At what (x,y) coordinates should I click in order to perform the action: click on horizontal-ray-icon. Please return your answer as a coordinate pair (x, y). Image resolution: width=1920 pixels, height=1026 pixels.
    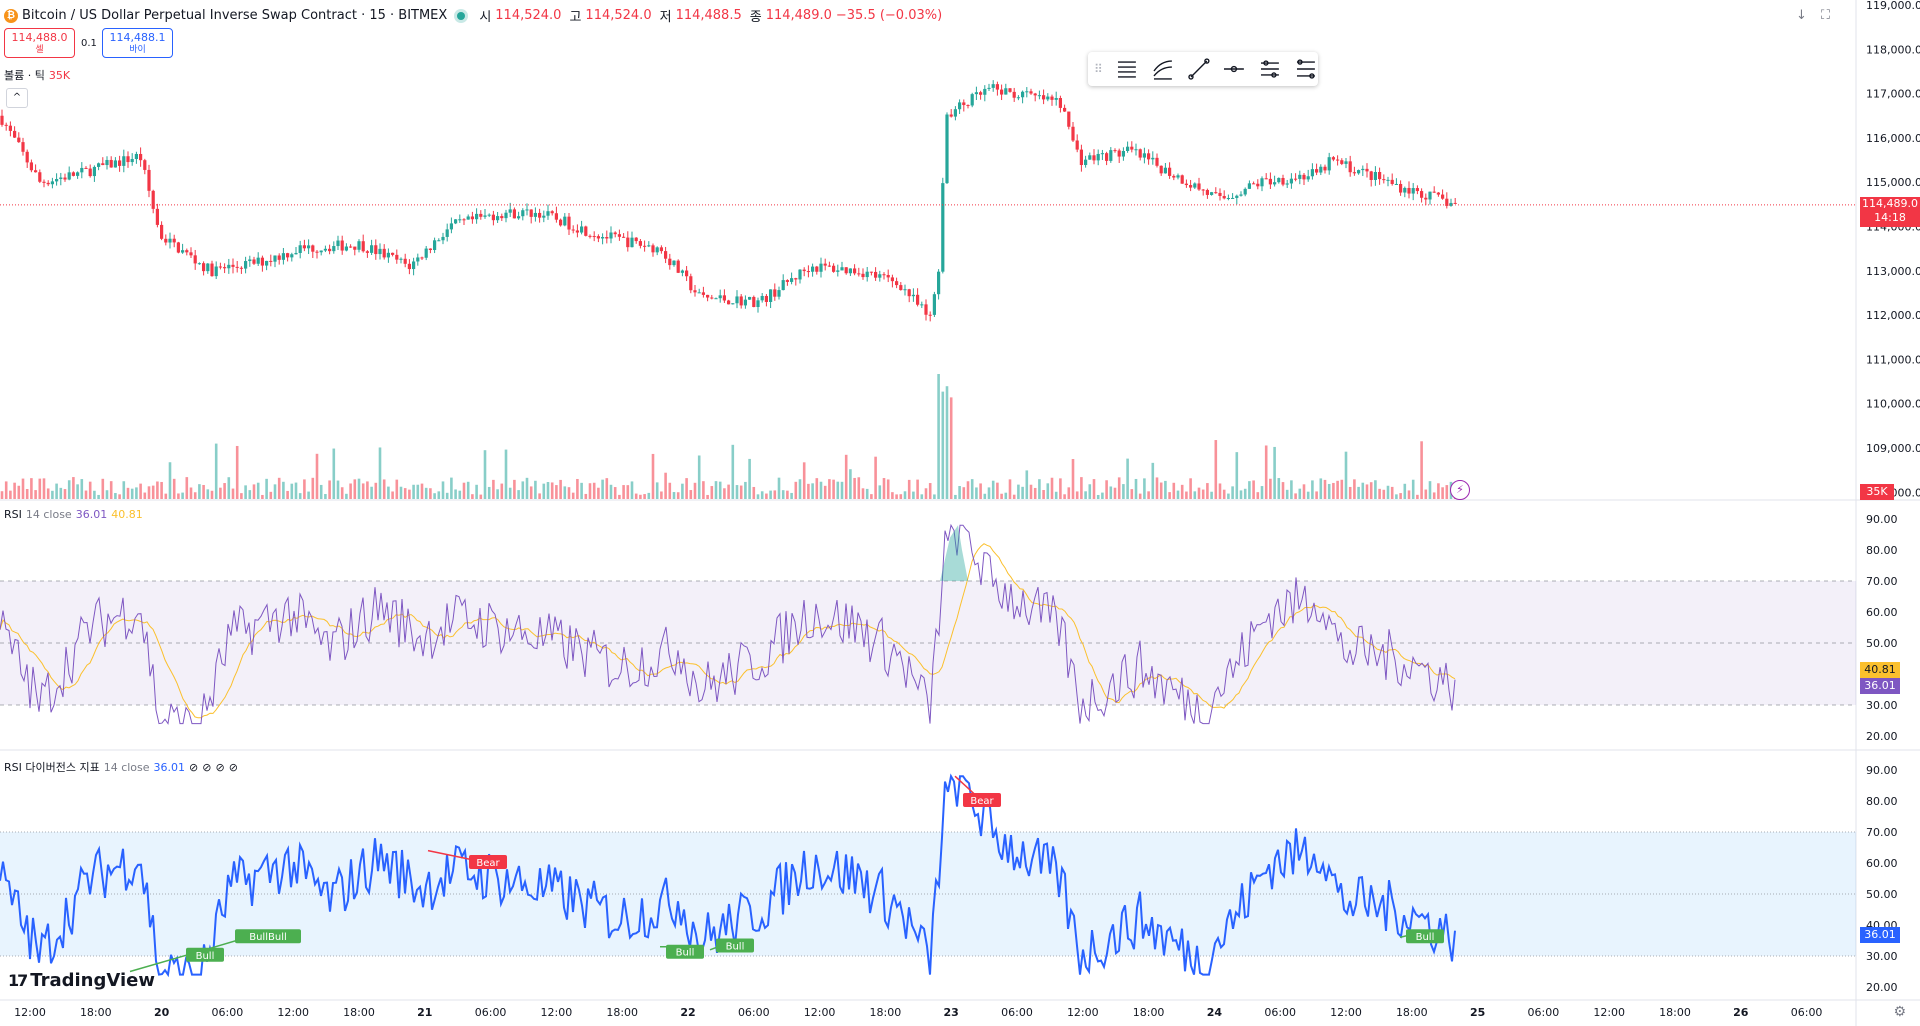
    Looking at the image, I should click on (1234, 69).